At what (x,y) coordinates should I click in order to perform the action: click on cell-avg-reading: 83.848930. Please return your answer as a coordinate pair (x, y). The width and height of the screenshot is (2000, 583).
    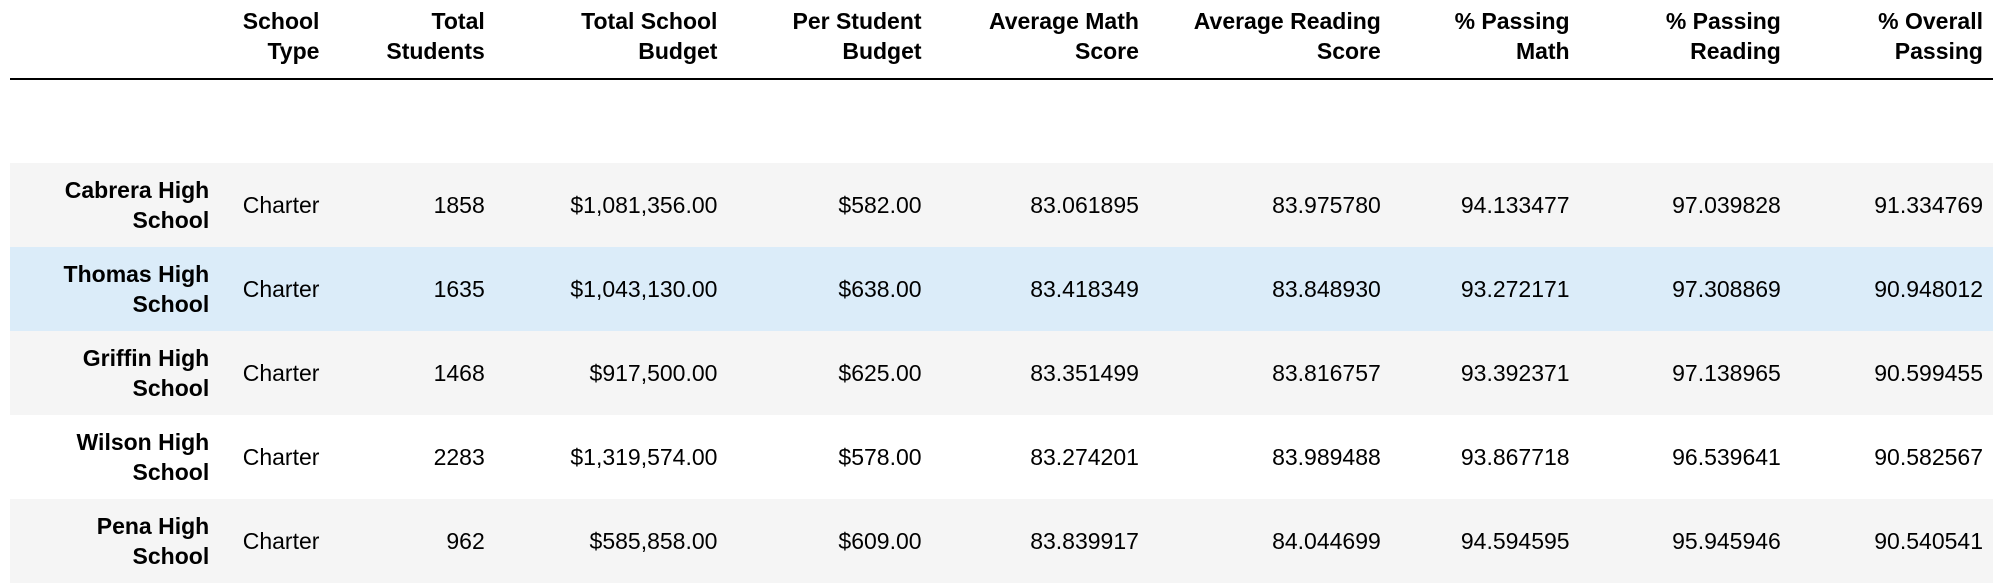
    Looking at the image, I should click on (1326, 289).